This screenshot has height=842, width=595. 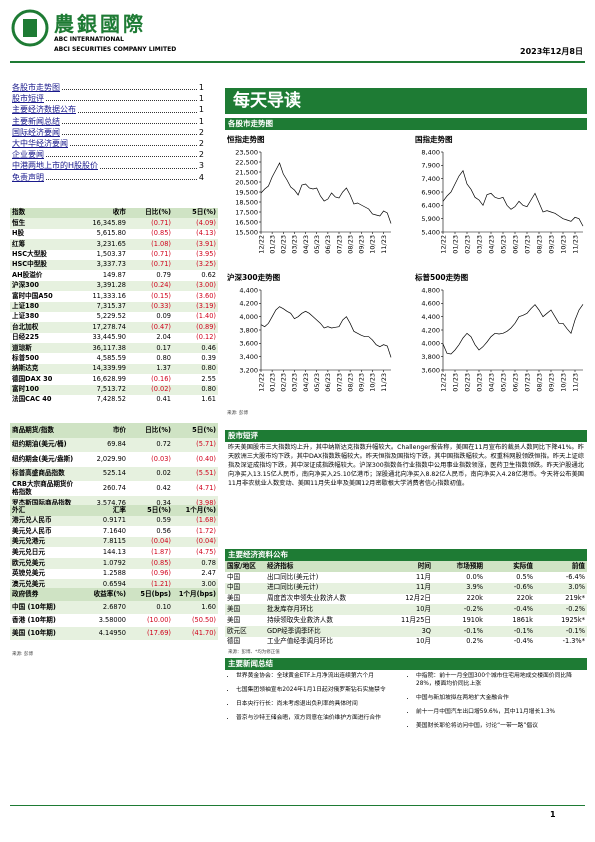 I want to click on toc-entry: 免责声明 4, so click(x=108, y=177).